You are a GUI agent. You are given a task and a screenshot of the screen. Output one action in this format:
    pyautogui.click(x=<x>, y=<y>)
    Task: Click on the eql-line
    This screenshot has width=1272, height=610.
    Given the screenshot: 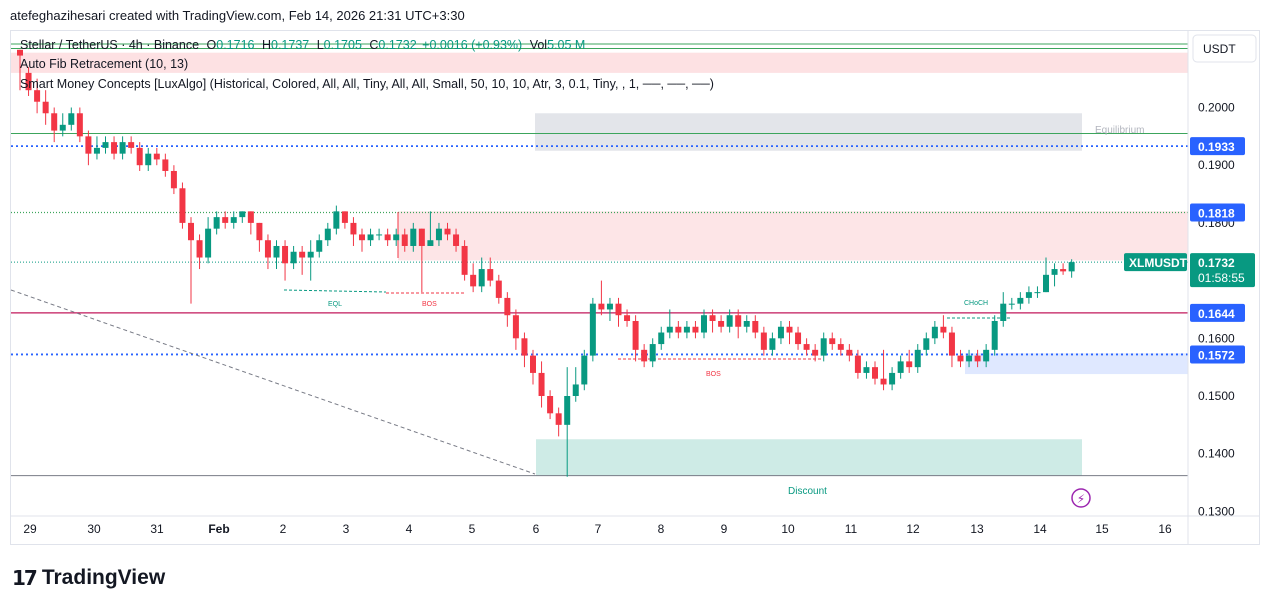 What is the action you would take?
    pyautogui.click(x=335, y=291)
    